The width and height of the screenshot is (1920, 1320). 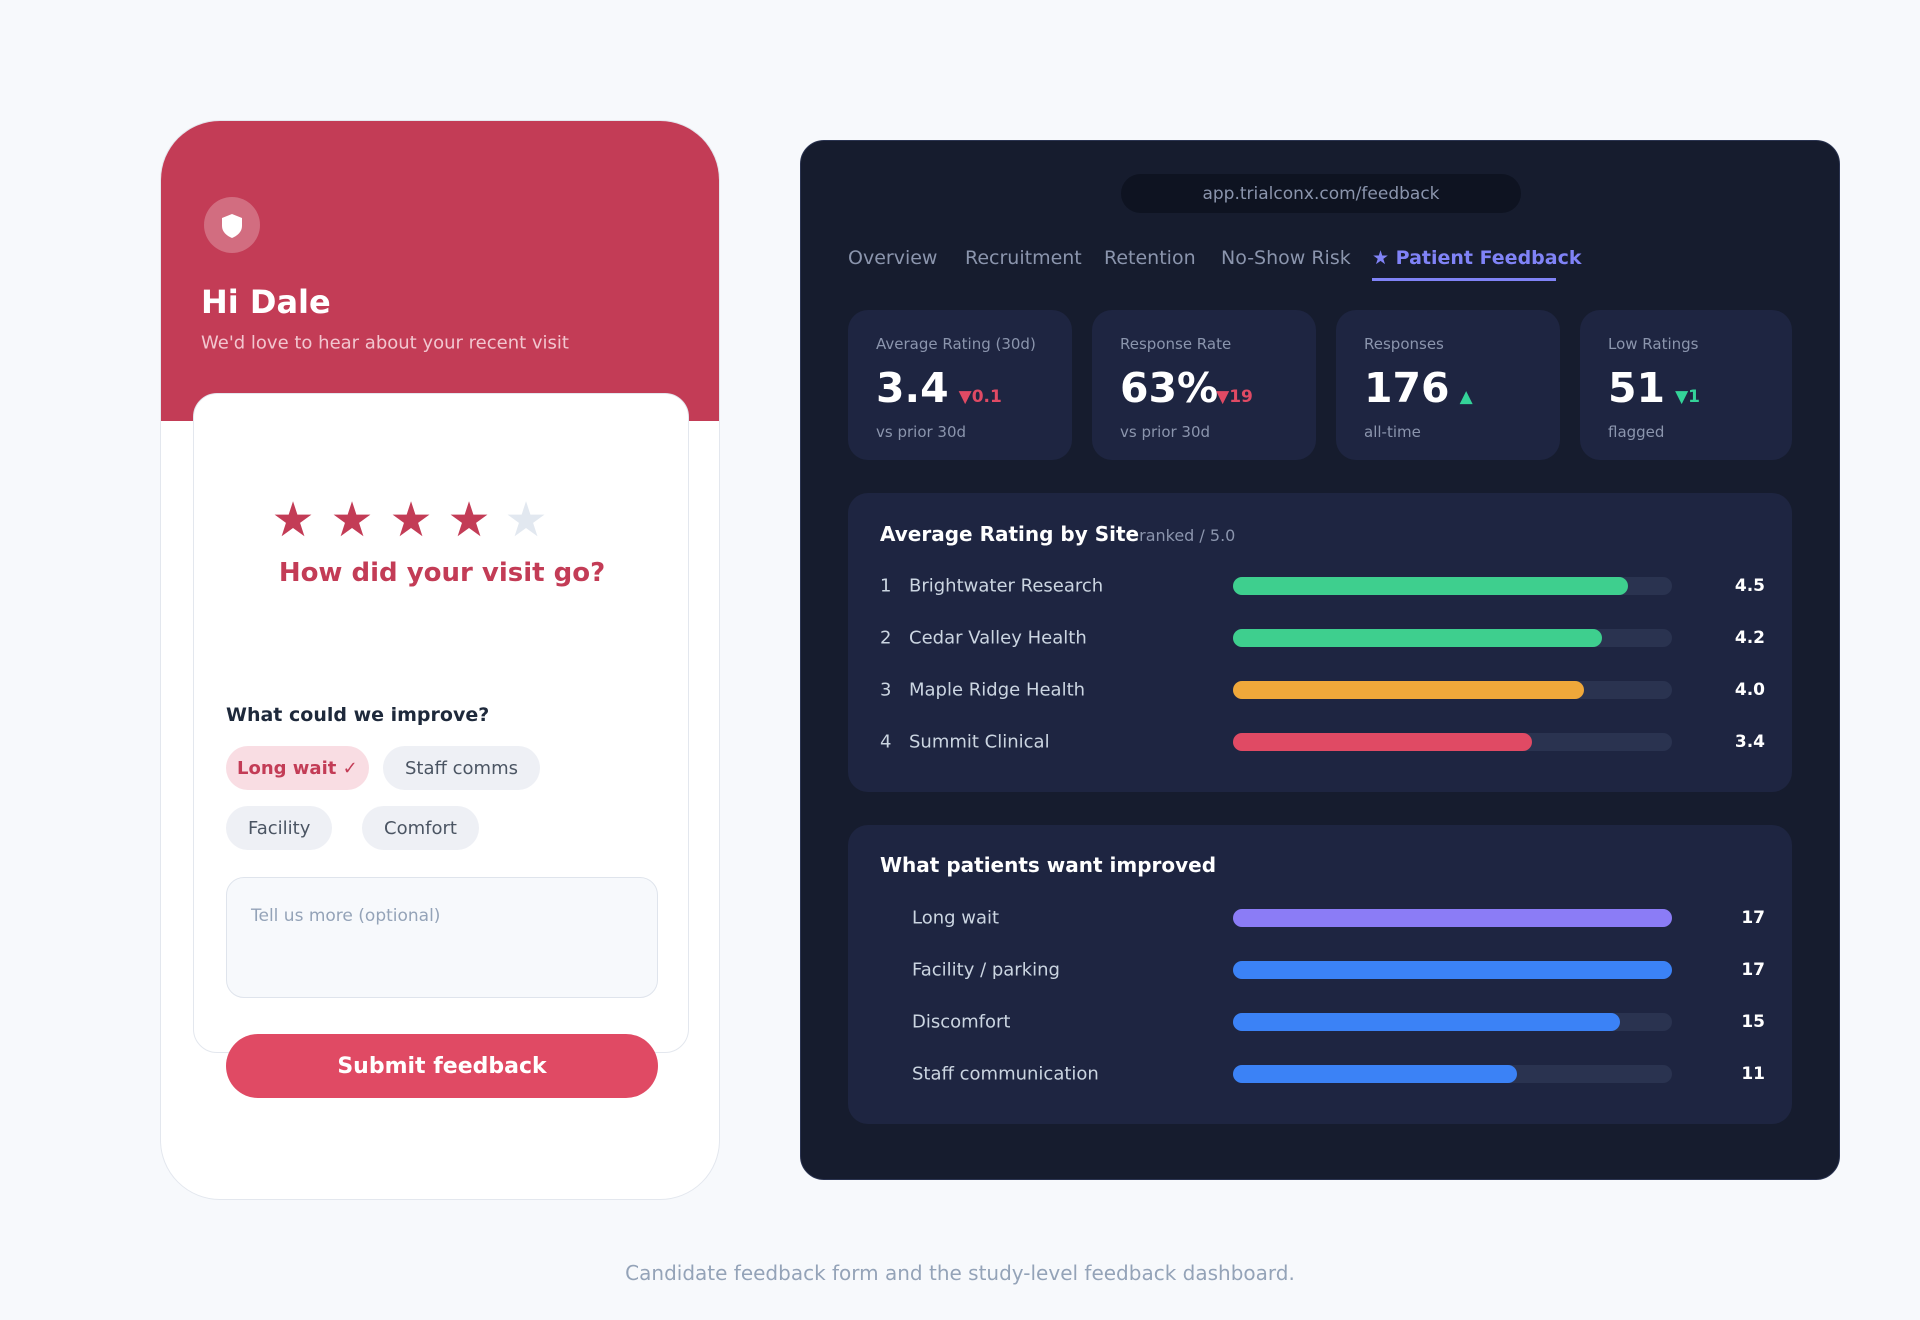 I want to click on card-title-row: Average Rating by Site ranked / 5.0, so click(x=1057, y=534).